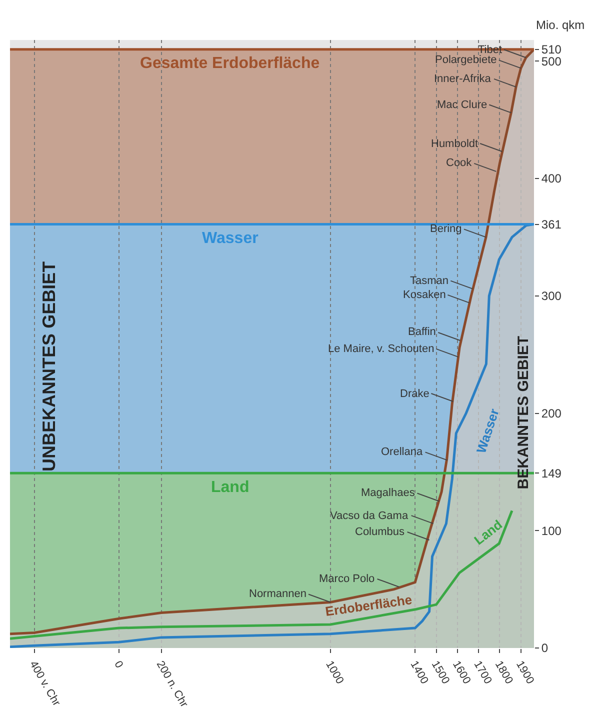 The width and height of the screenshot is (589, 720). I want to click on annotation: Bering, so click(446, 229).